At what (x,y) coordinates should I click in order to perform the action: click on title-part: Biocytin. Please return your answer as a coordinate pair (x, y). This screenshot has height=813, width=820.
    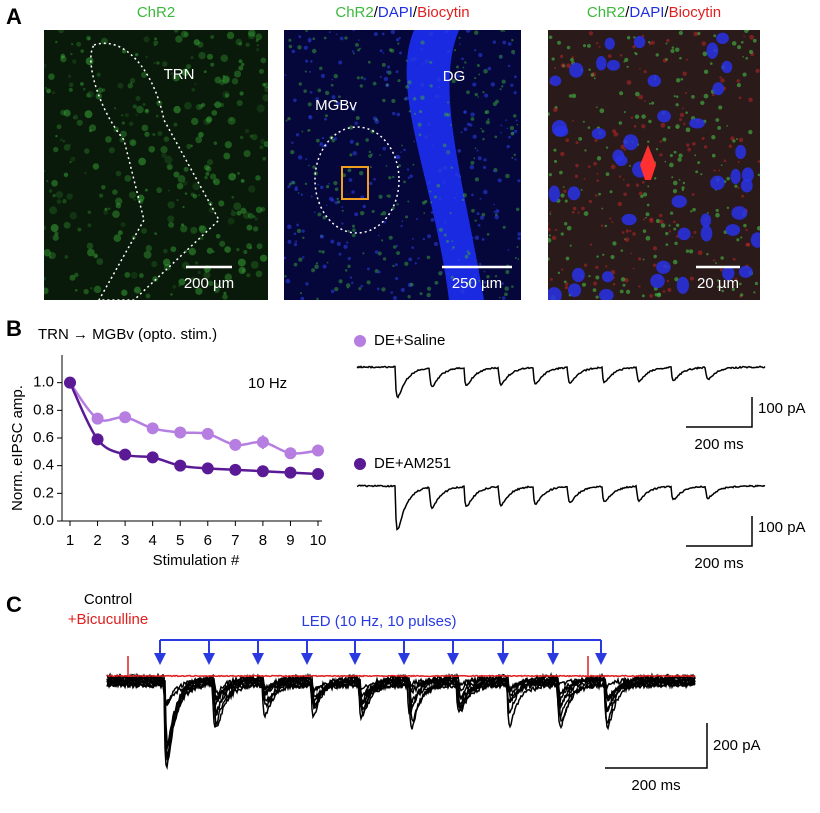
    Looking at the image, I should click on (443, 12).